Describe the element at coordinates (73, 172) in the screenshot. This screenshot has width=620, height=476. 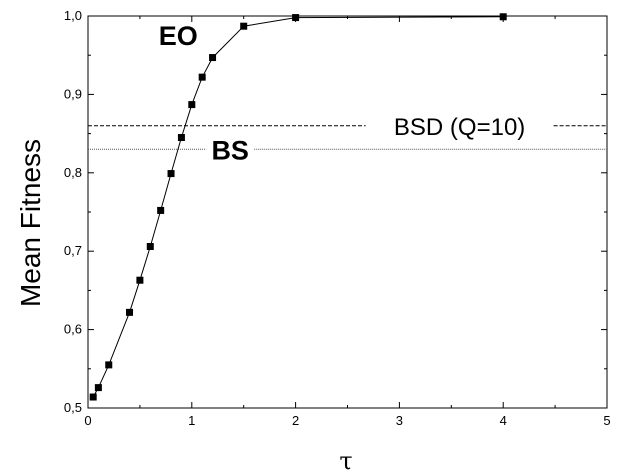
I see `y-tick-label: 0,8` at that location.